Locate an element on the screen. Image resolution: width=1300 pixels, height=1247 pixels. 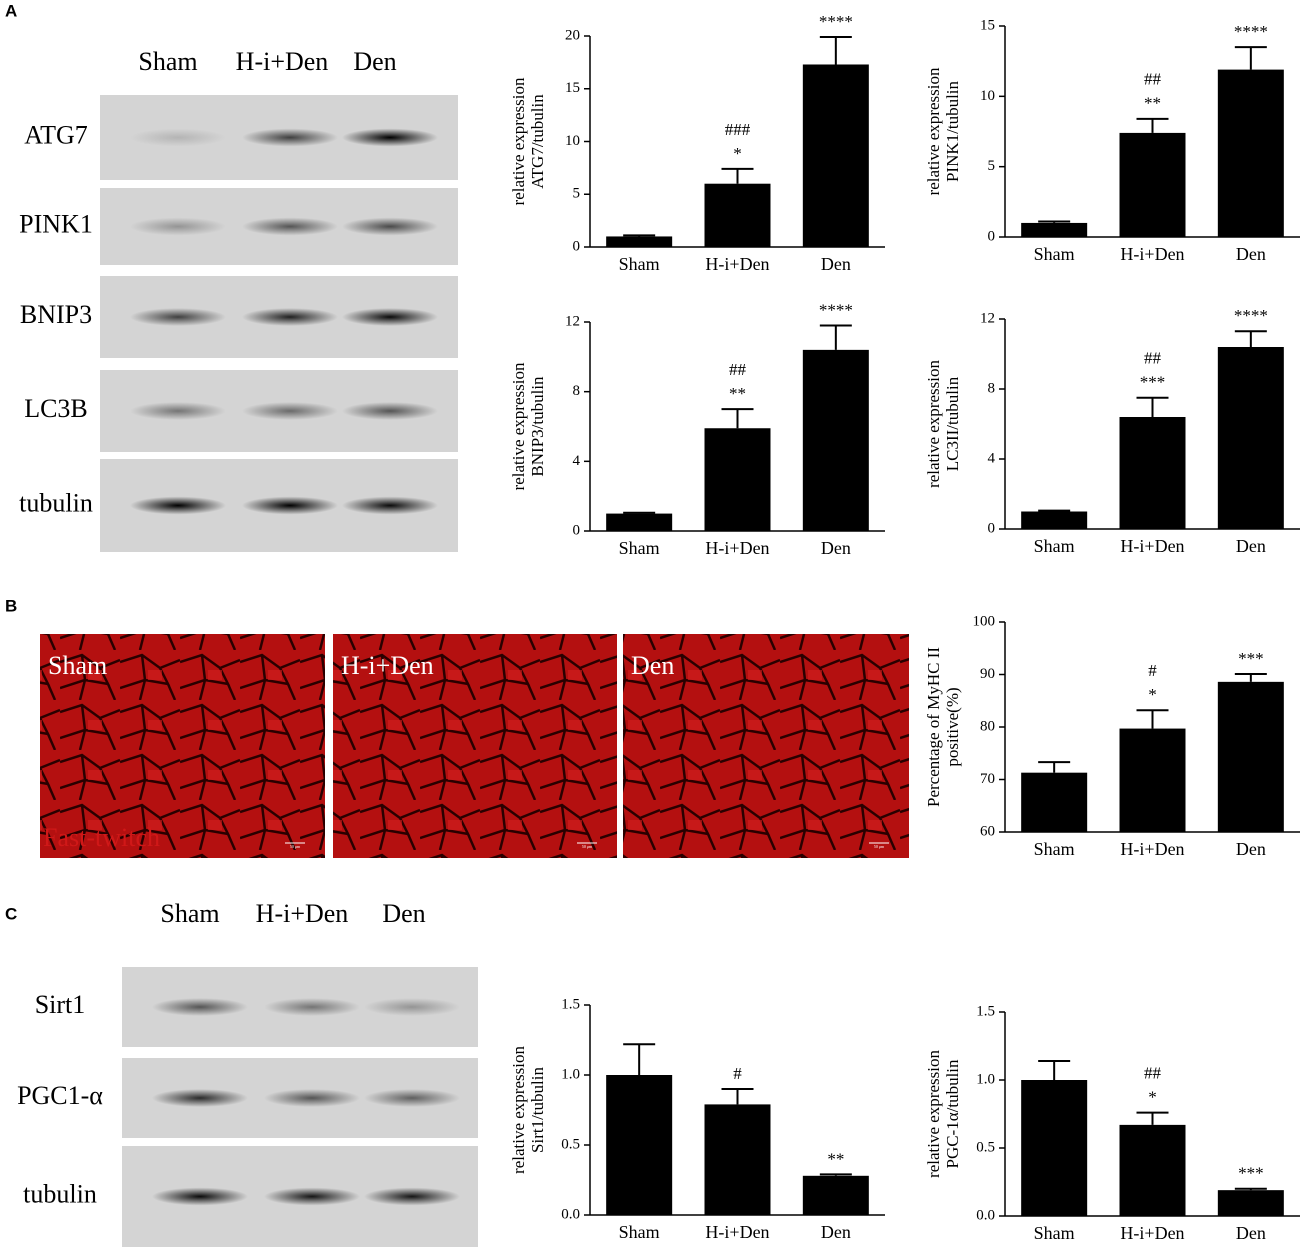
panel-label: B is located at coordinates (11, 605).